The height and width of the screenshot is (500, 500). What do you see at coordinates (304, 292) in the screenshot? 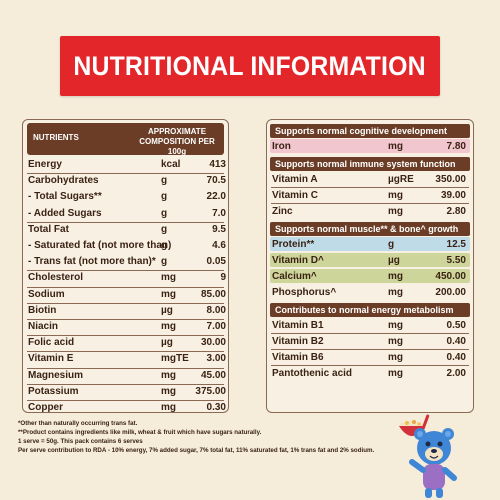
I see `nutrient-name: Phosphorus^` at bounding box center [304, 292].